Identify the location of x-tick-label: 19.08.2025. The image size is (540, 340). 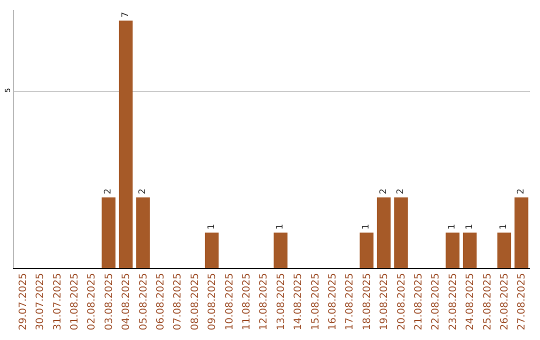
(384, 301).